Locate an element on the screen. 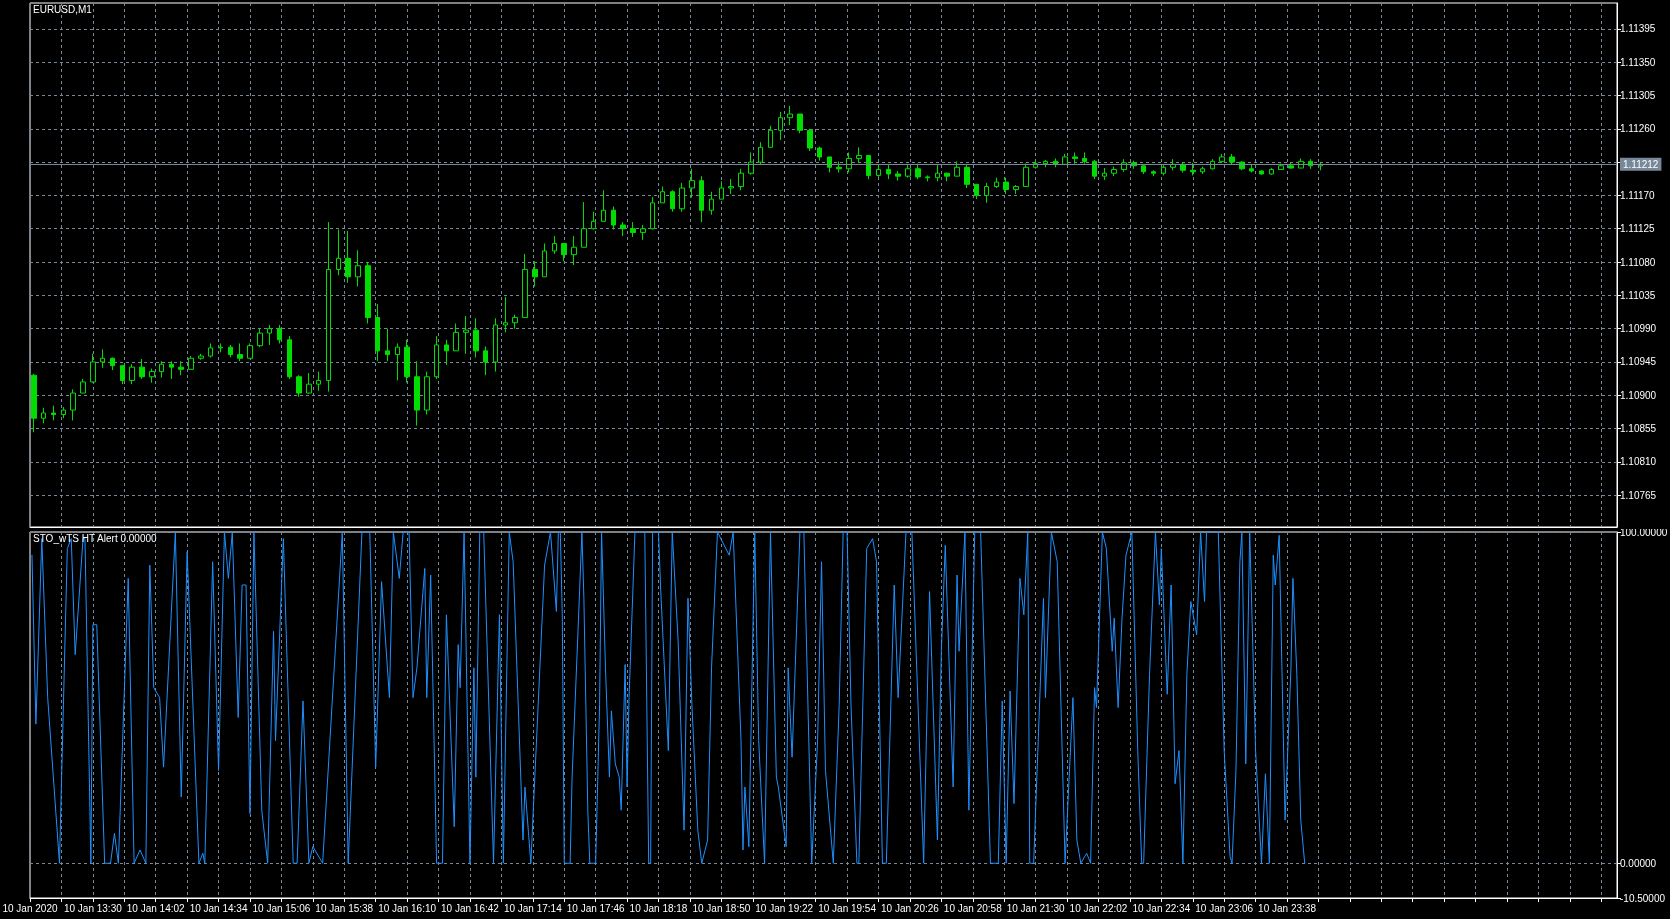  x-tick-label: 10 Jan 13:30 is located at coordinates (93, 908).